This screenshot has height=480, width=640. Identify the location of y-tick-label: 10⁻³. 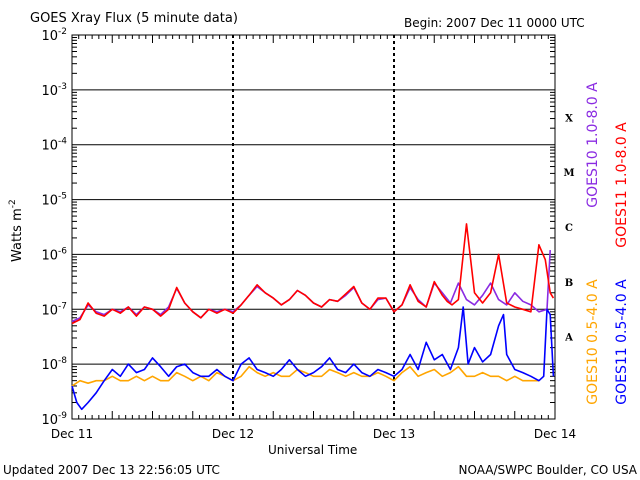
(54, 90).